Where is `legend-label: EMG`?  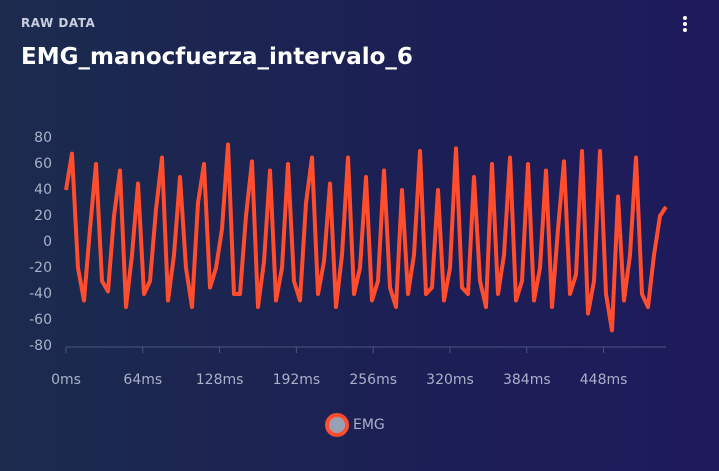
legend-label: EMG is located at coordinates (369, 425).